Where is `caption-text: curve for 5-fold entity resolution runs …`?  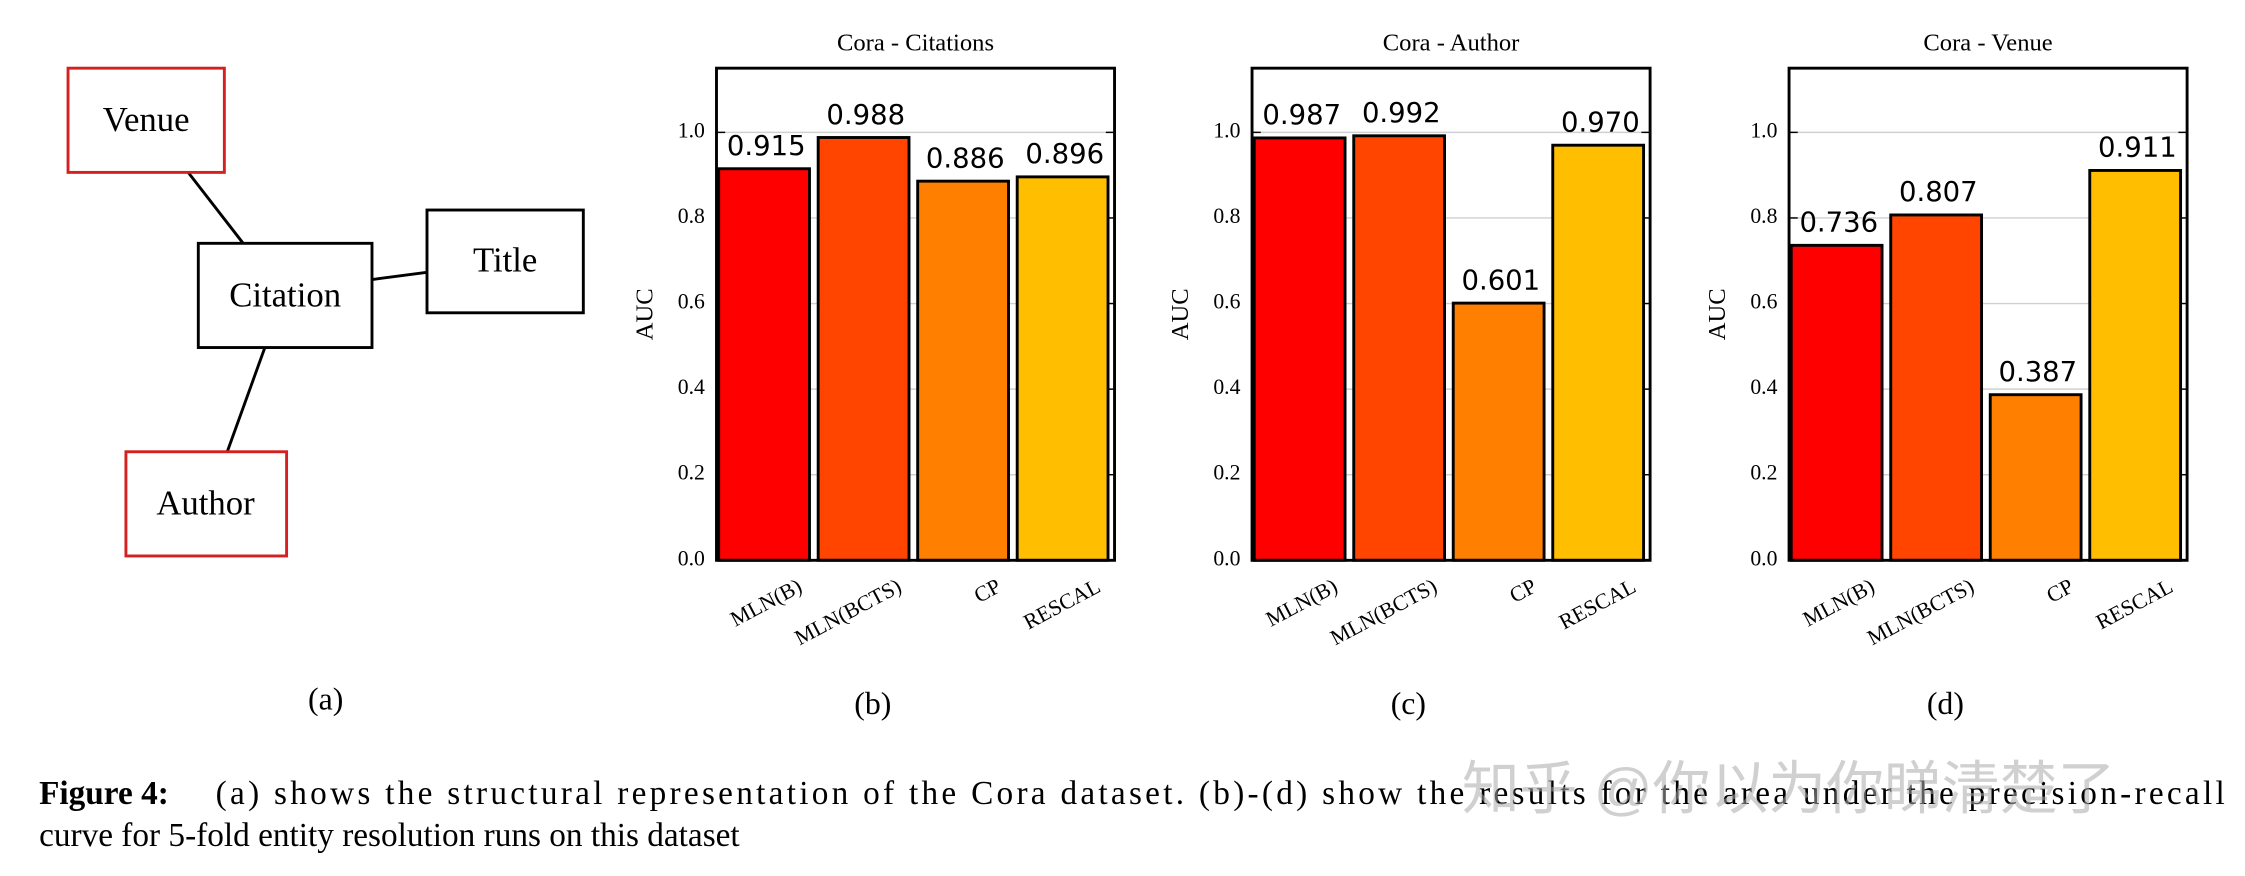
caption-text: curve for 5-fold entity resolution runs … is located at coordinates (389, 835).